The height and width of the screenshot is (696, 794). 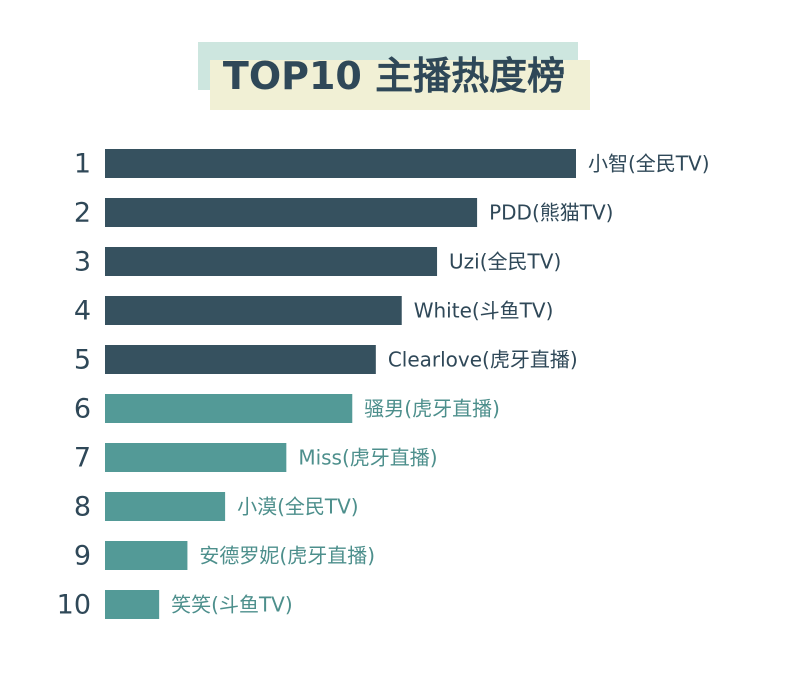 What do you see at coordinates (82, 164) in the screenshot?
I see `rank-label: 1` at bounding box center [82, 164].